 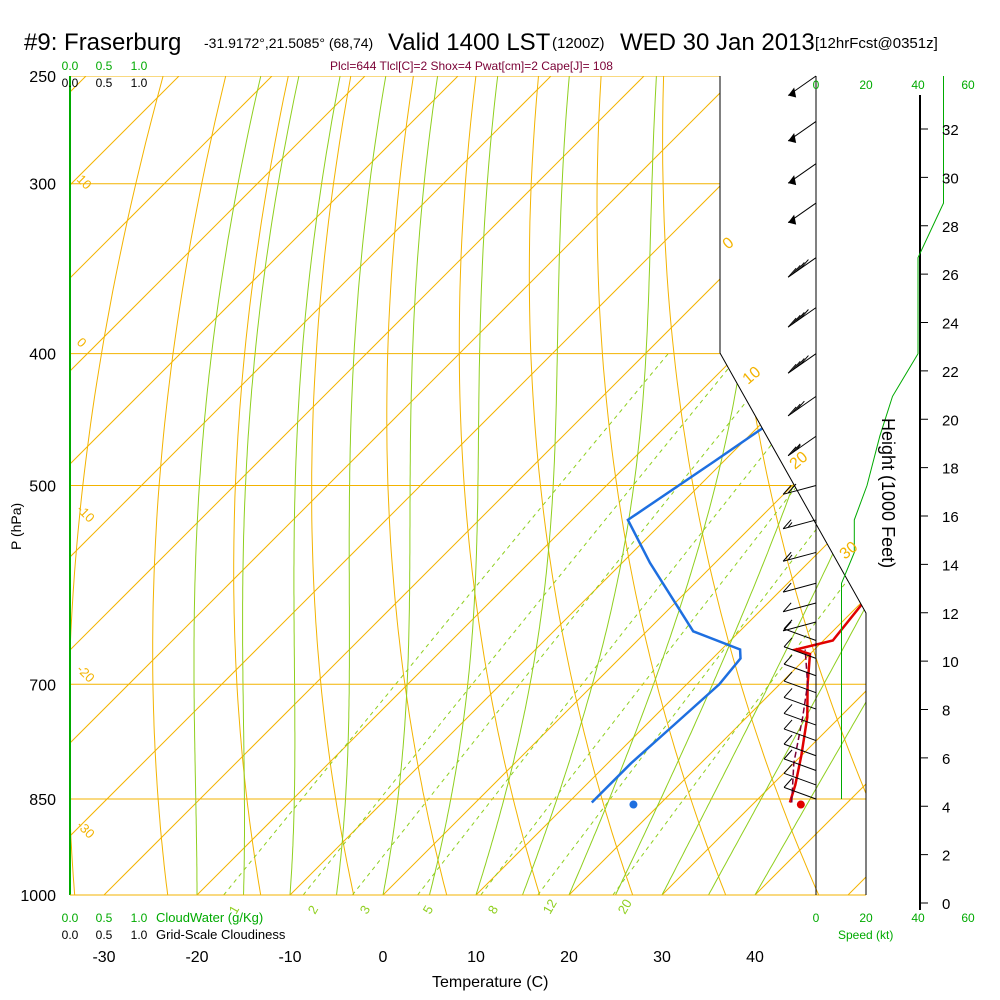 I want to click on height-tick-label: 16, so click(x=950, y=517).